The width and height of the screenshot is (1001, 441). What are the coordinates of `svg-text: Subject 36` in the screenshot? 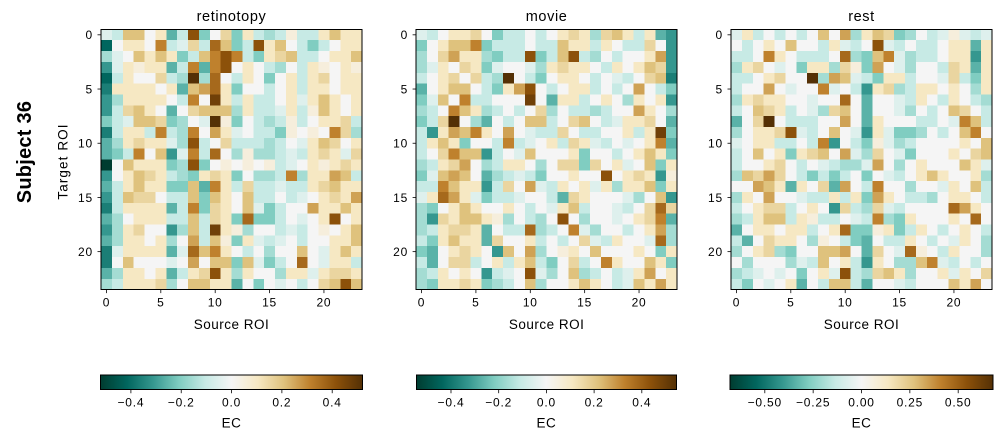 It's located at (25, 152).